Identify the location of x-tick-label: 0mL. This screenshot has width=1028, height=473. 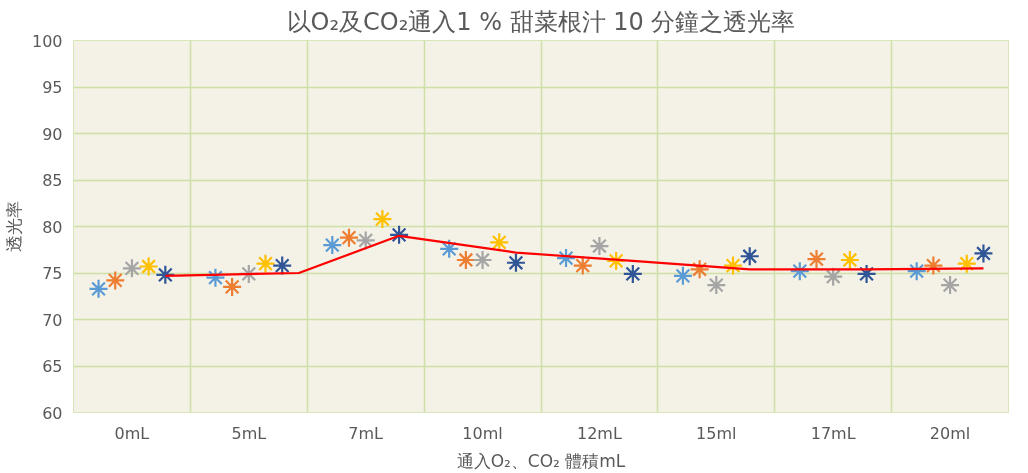
(132, 433).